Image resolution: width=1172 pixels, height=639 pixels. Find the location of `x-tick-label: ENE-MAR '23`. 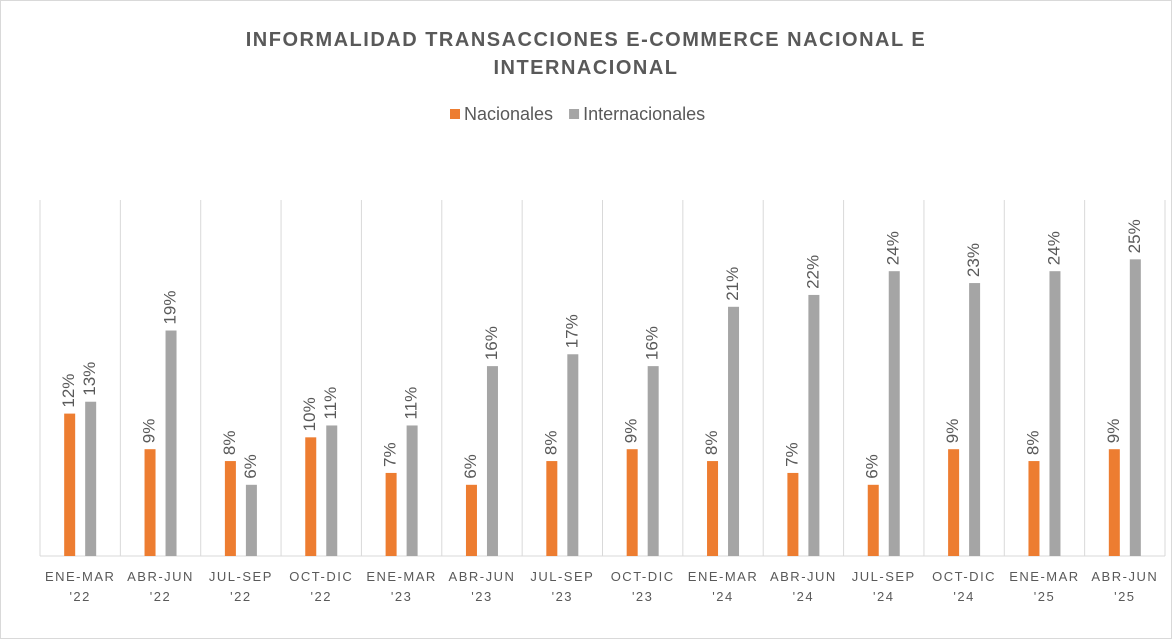

x-tick-label: ENE-MAR '23 is located at coordinates (401, 586).